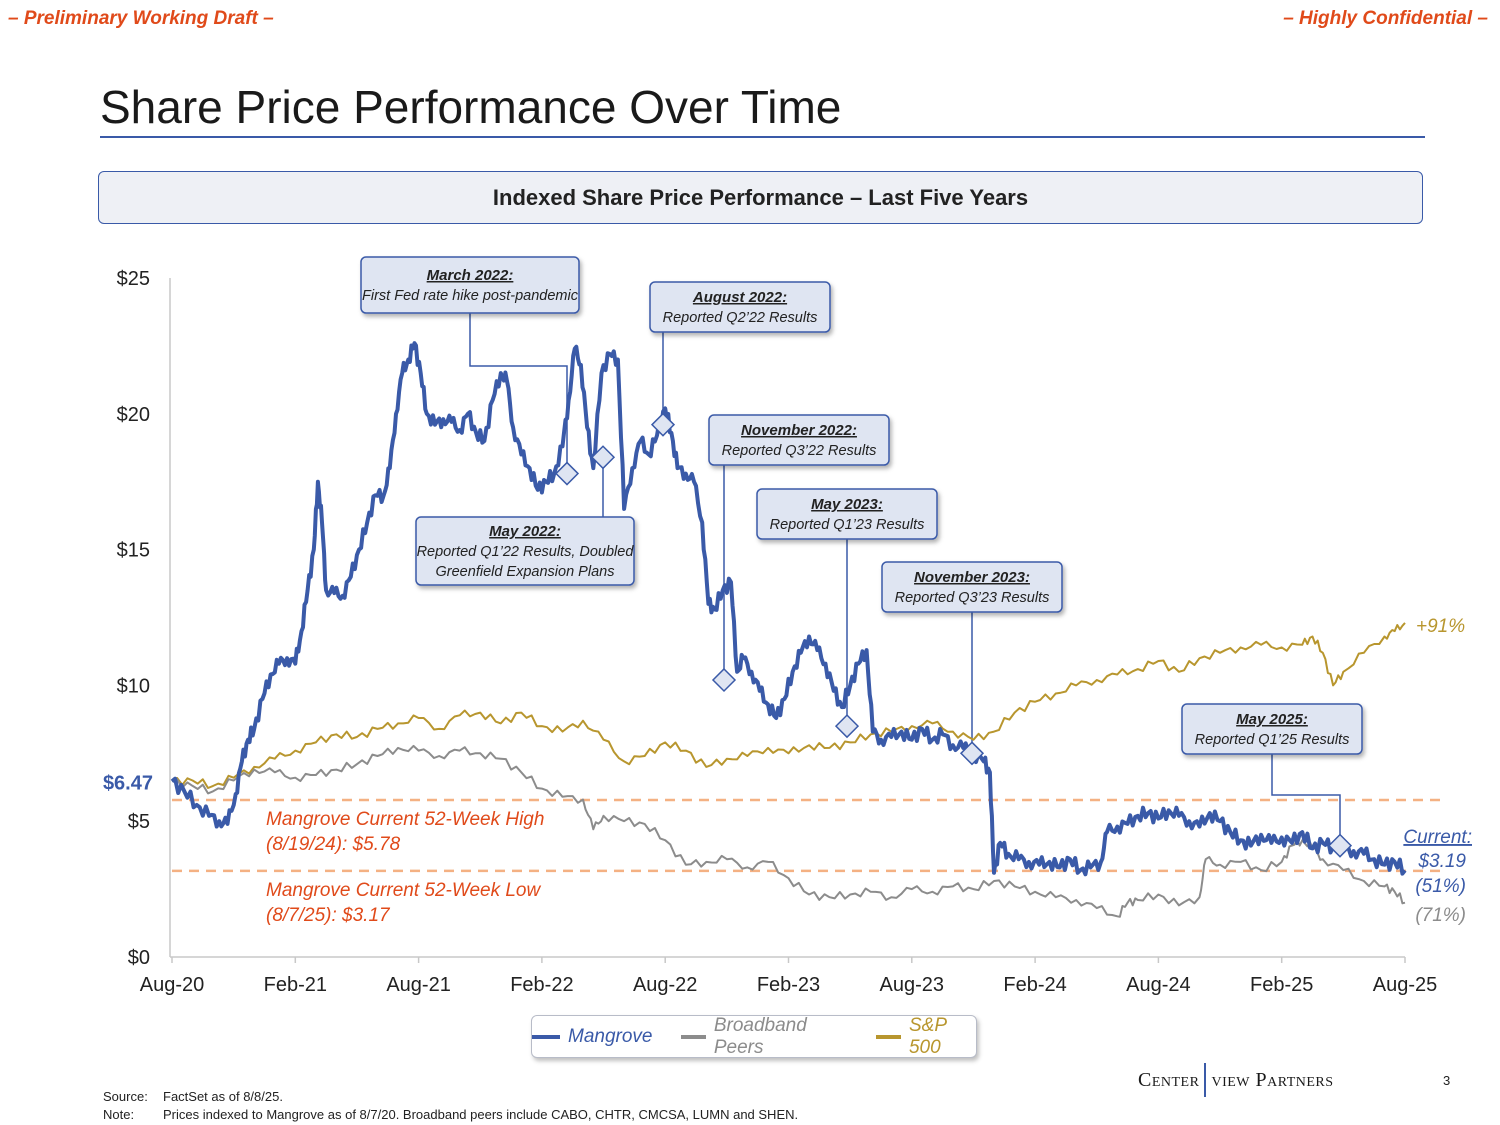 The image size is (1500, 1125). What do you see at coordinates (1440, 915) in the screenshot?
I see `peers-return-label: (71%)` at bounding box center [1440, 915].